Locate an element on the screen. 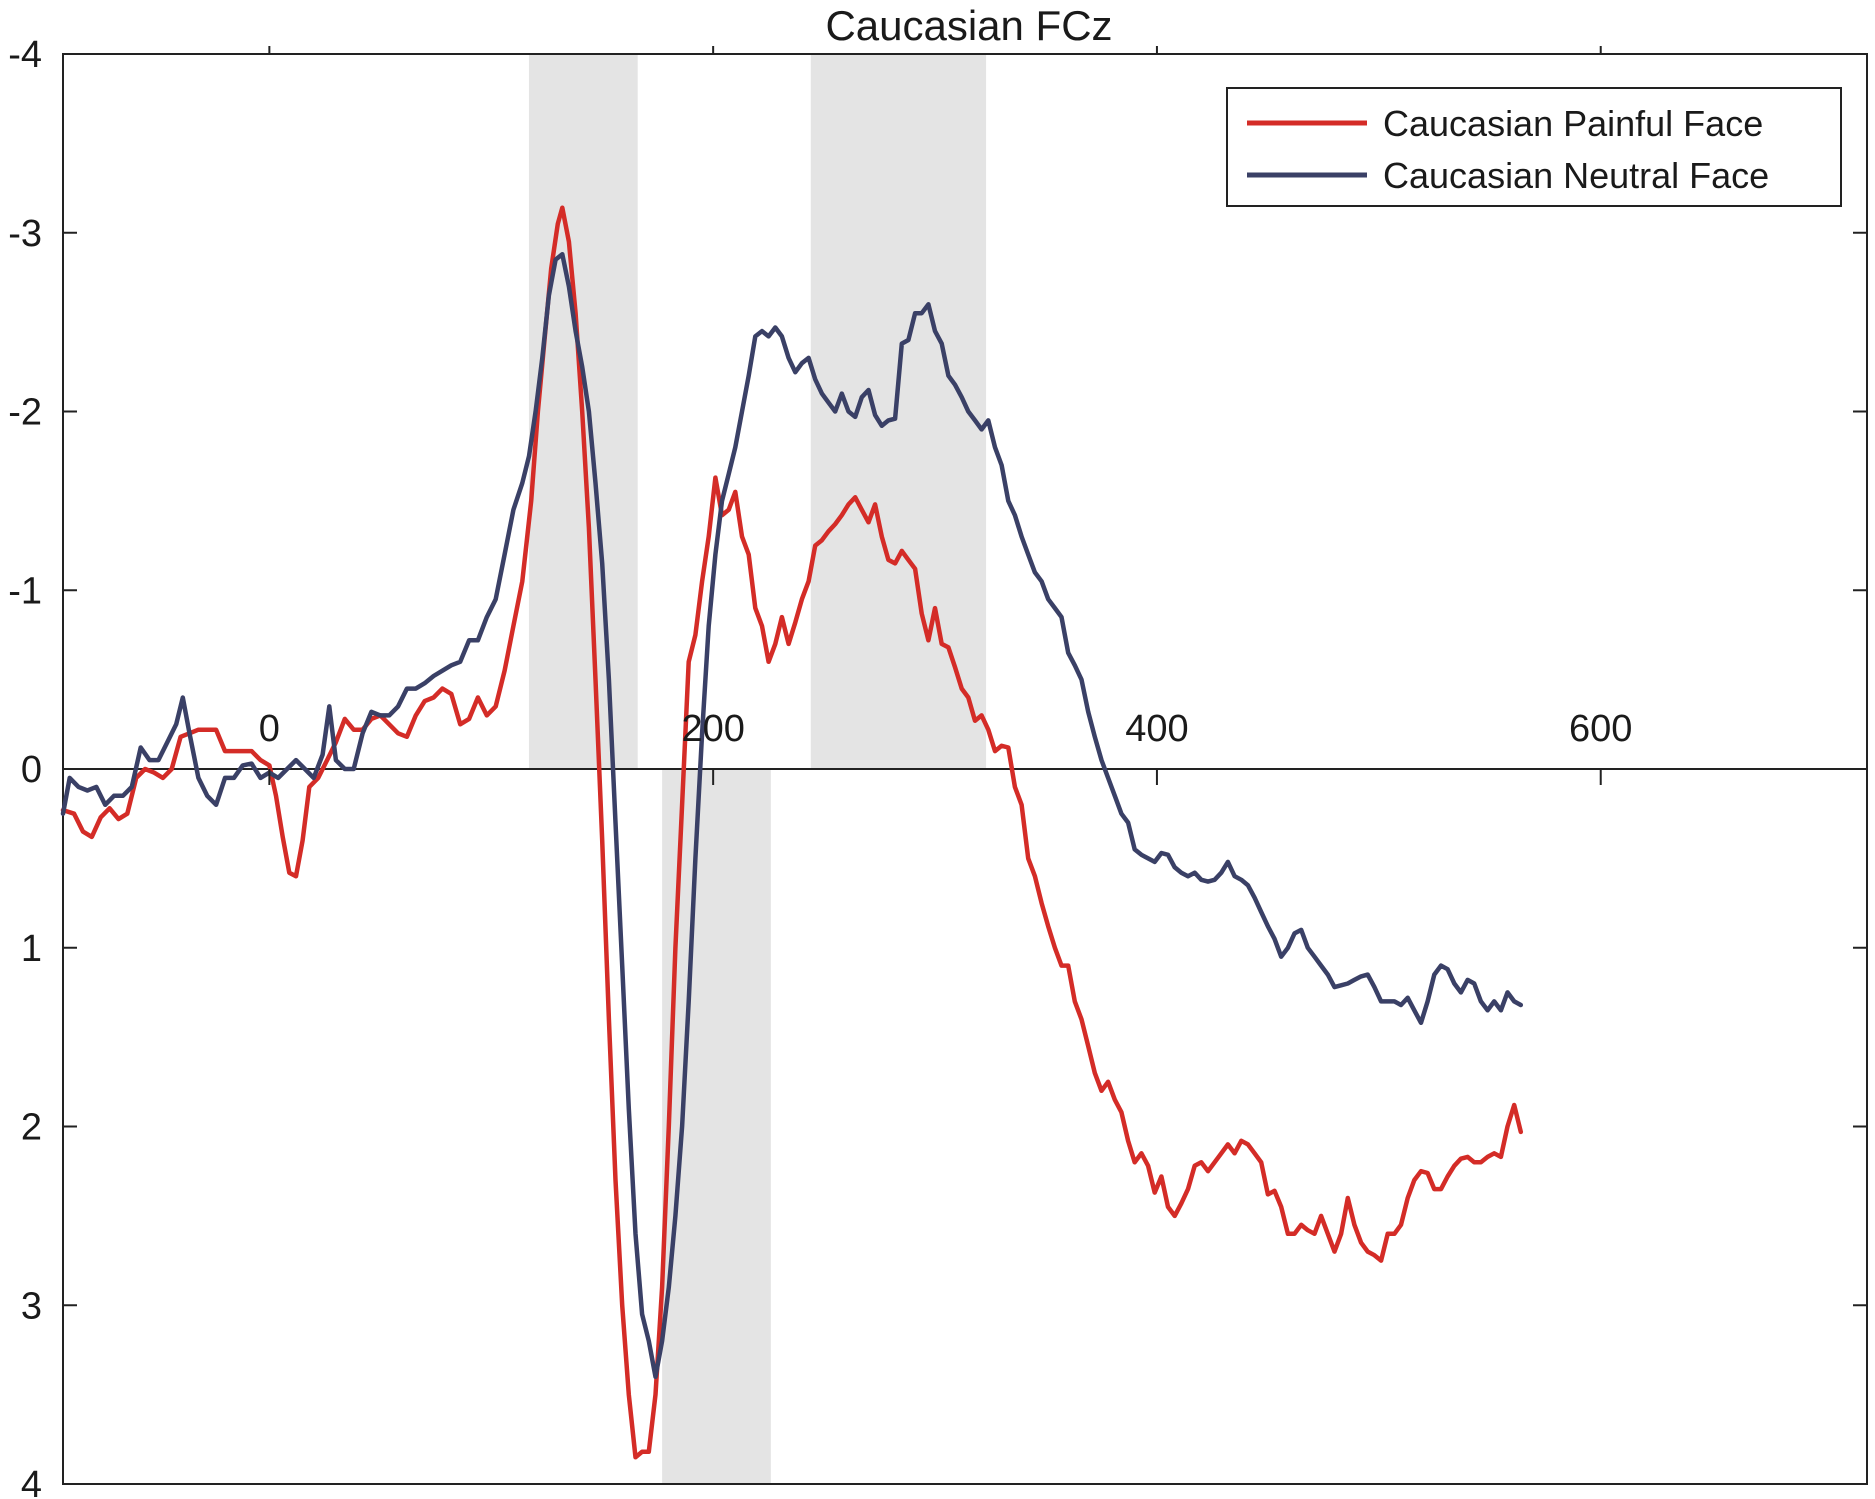 This screenshot has height=1499, width=1875. y-tick-label: -2 is located at coordinates (25, 413).